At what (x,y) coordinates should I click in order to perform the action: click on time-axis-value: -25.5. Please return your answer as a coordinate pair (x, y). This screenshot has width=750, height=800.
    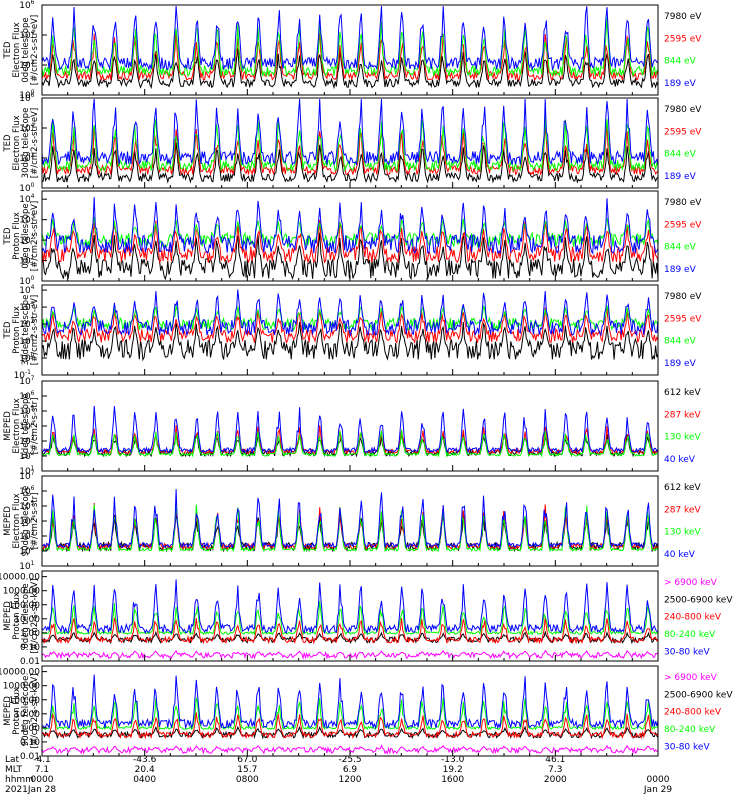
    Looking at the image, I should click on (349, 760).